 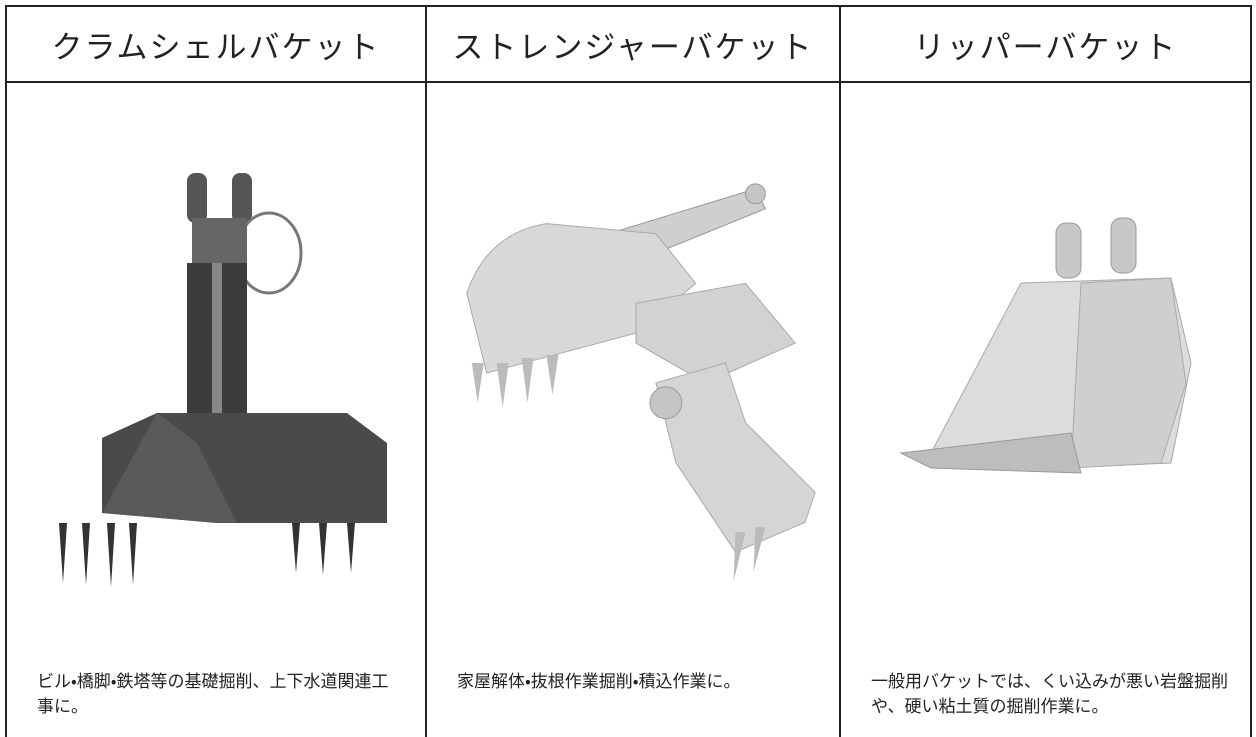 I want to click on description: 一般用バケットでは、くい込みが悪い岩盤掘削や、硬い粘土質の掘削作業に。, so click(x=1049, y=694).